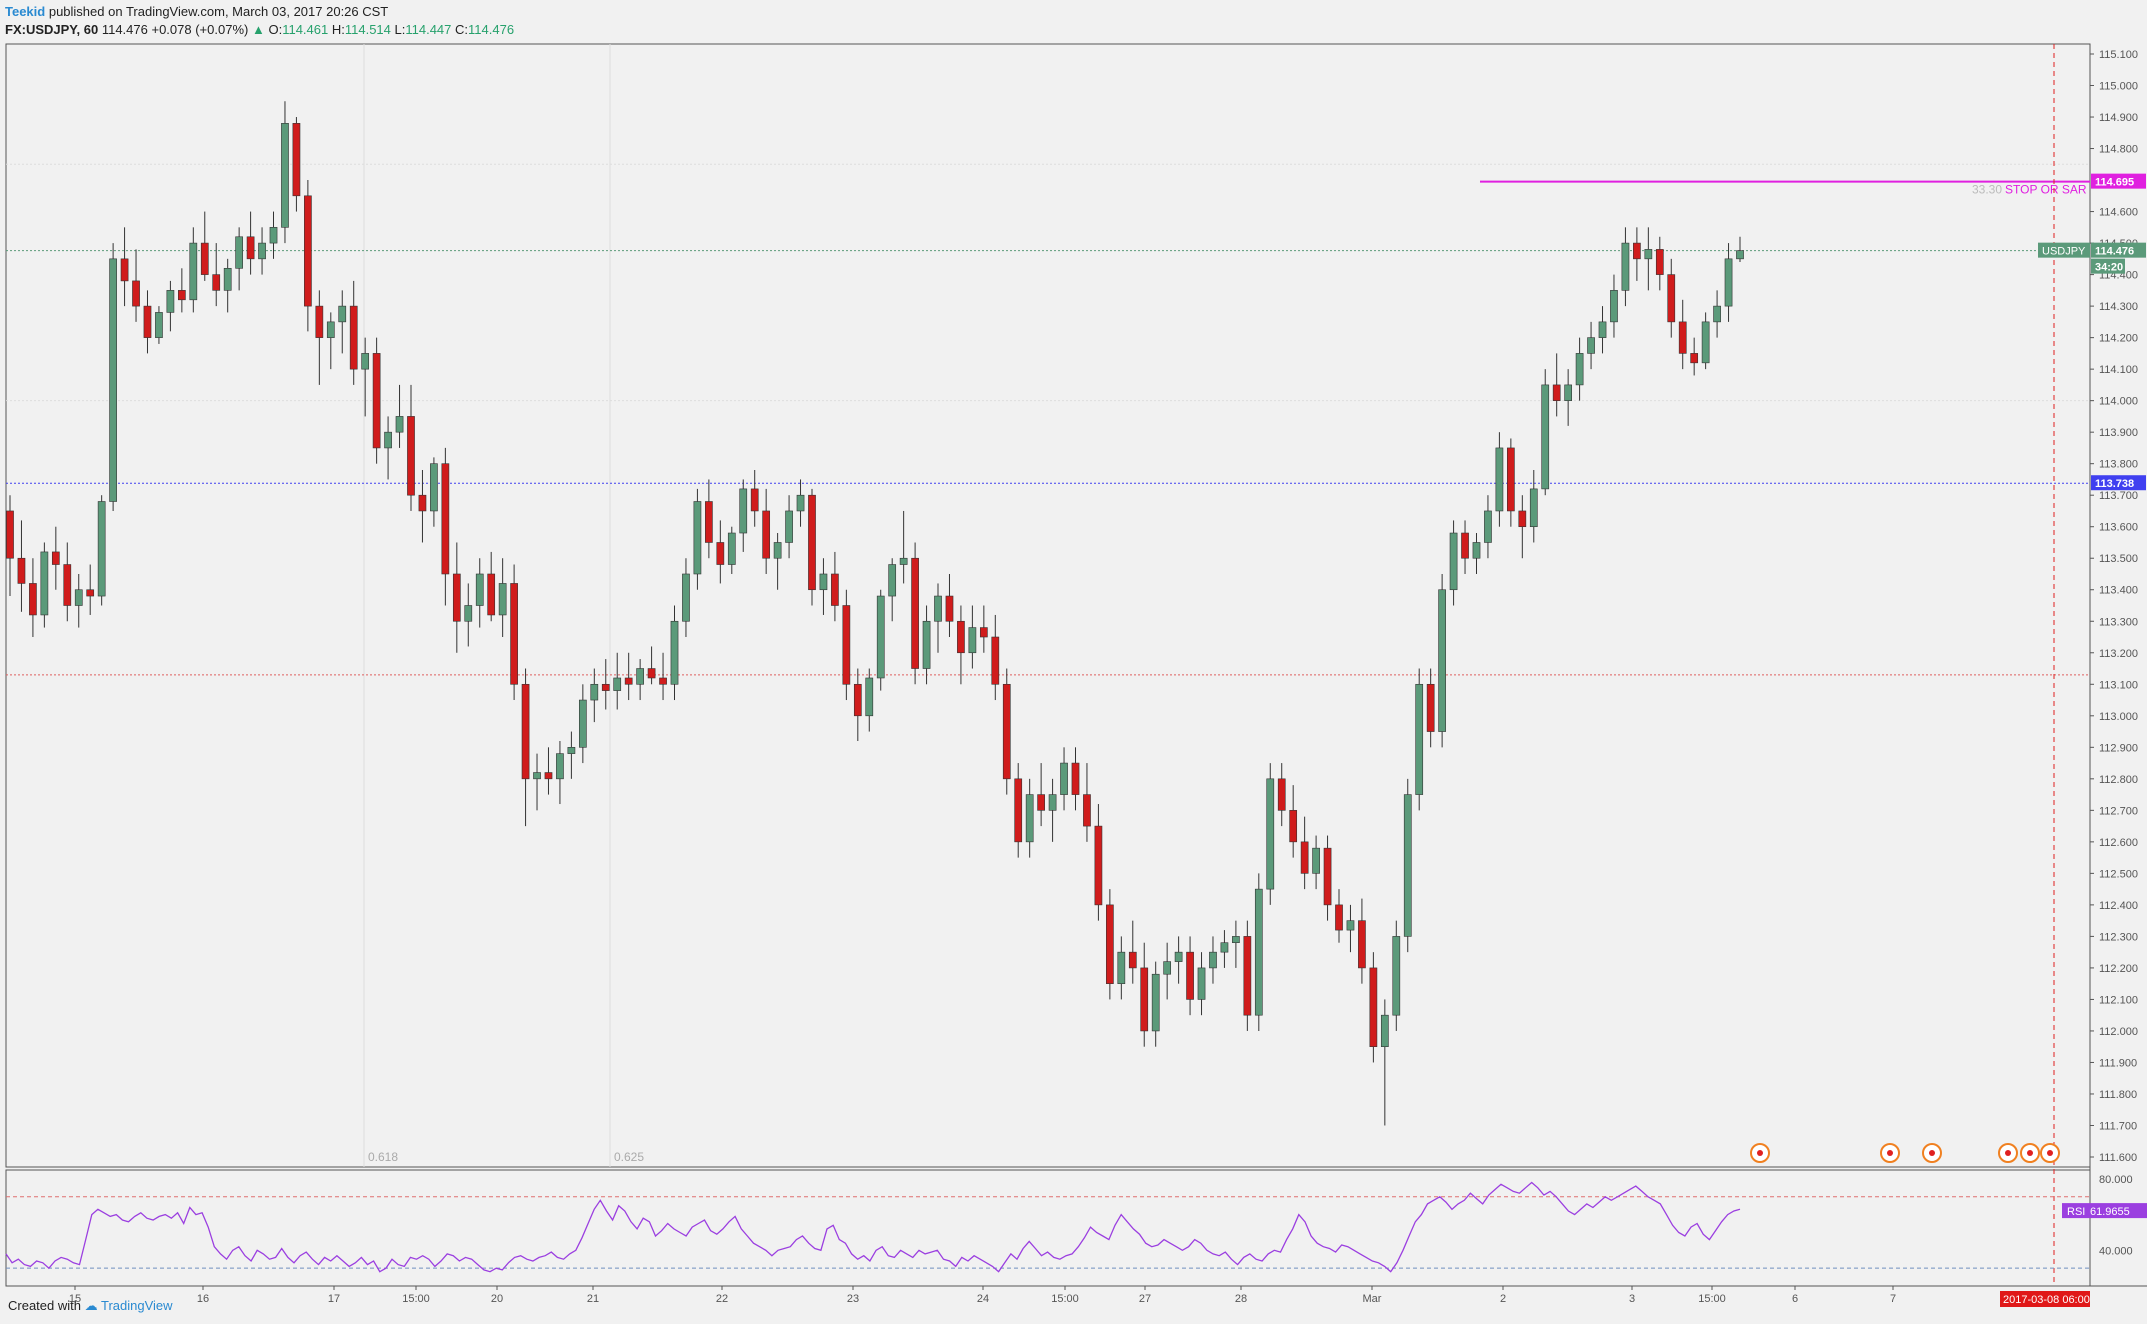  Describe the element at coordinates (2118, 843) in the screenshot. I see `price-tick-label: 112.600` at that location.